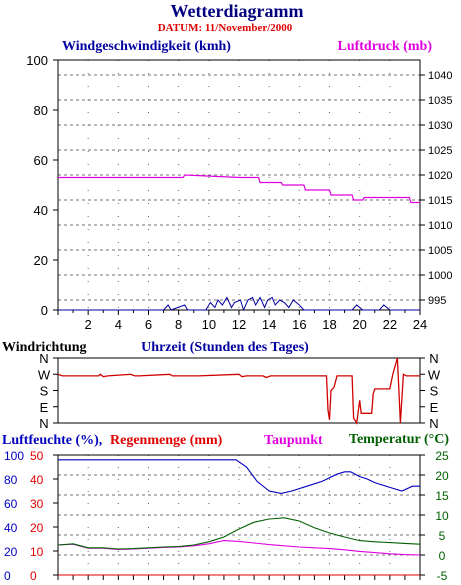 The height and width of the screenshot is (585, 461). What do you see at coordinates (440, 126) in the screenshot?
I see `pressure-tick-label: 1030` at bounding box center [440, 126].